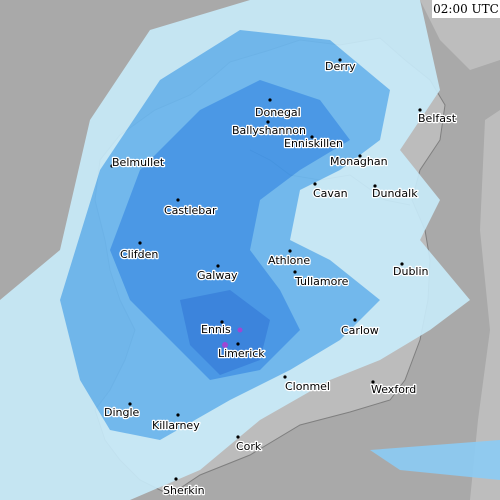 The width and height of the screenshot is (500, 500). I want to click on place-label: Dingle, so click(122, 412).